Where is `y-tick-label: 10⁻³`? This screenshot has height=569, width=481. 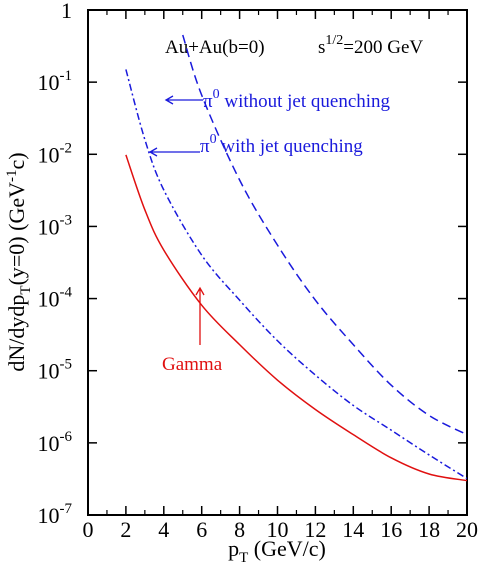 y-tick-label: 10⁻³ is located at coordinates (55, 225).